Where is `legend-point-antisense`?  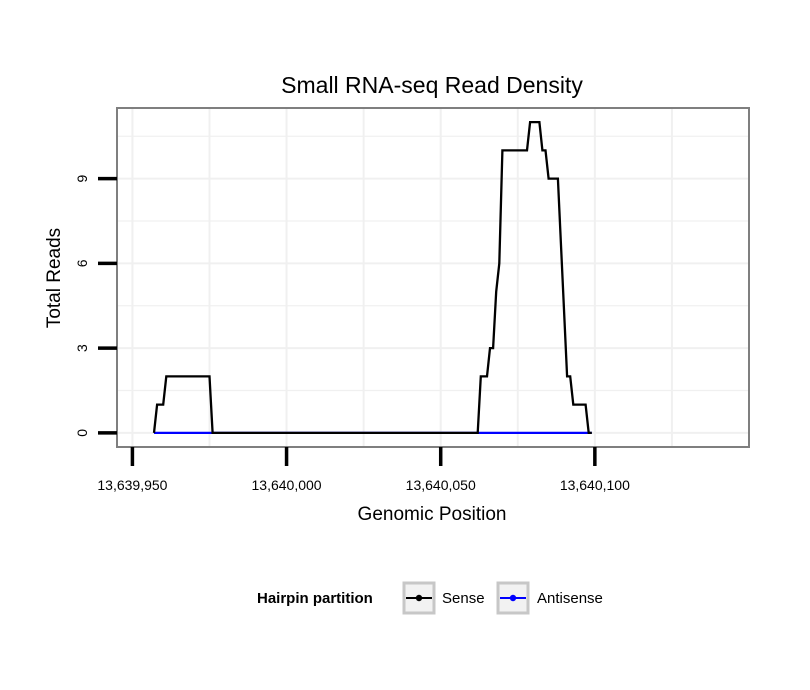 legend-point-antisense is located at coordinates (513, 598).